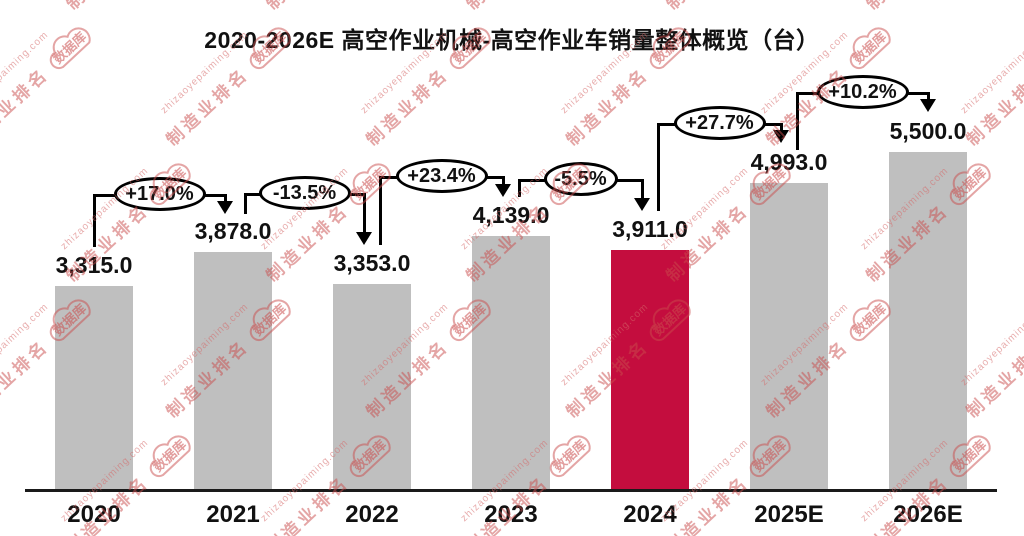  Describe the element at coordinates (233, 371) in the screenshot. I see `bar-2021` at that location.